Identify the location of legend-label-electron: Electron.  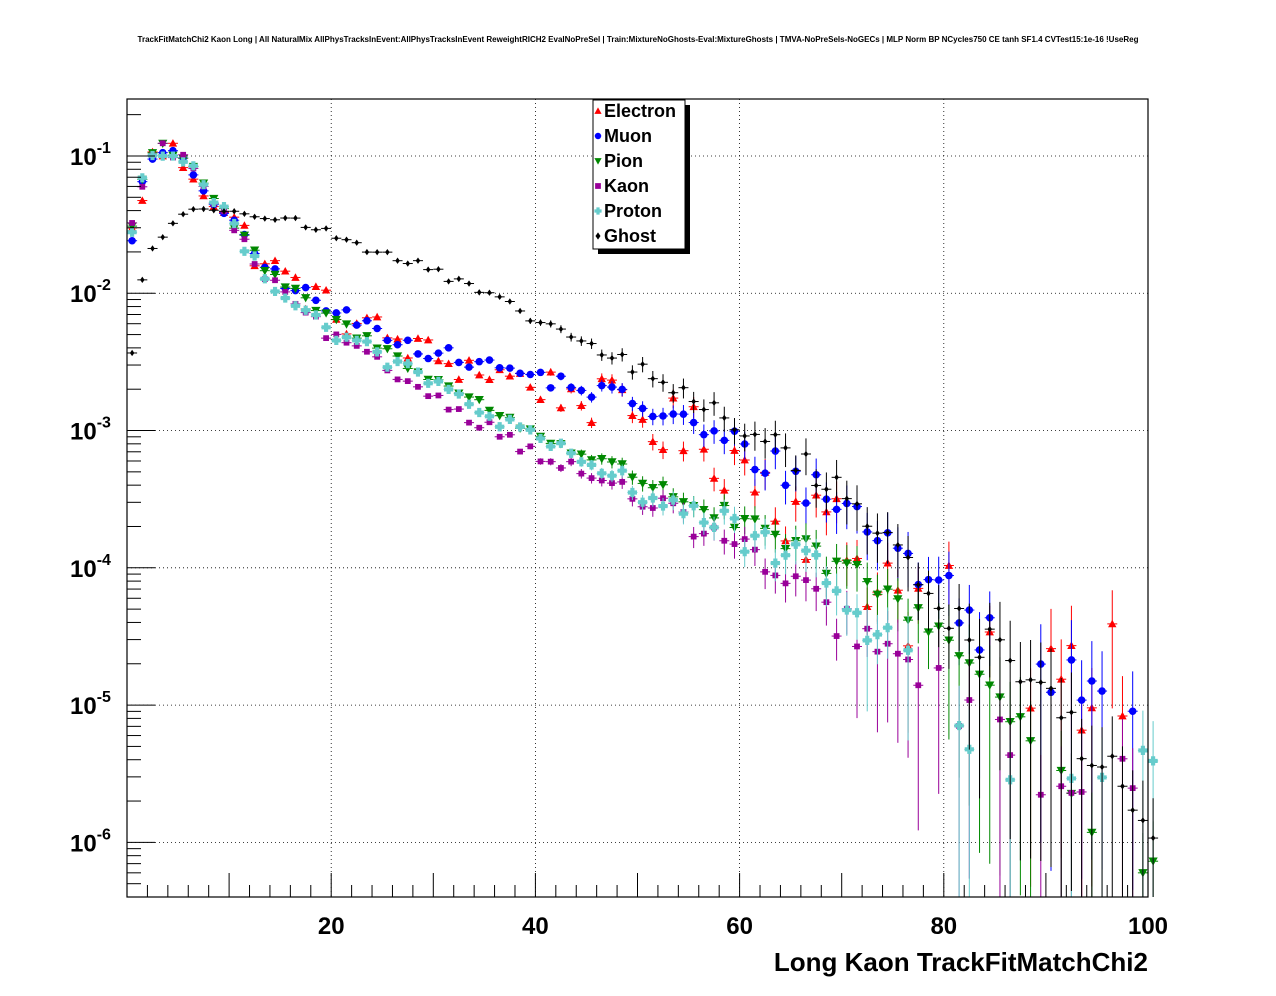
(640, 111).